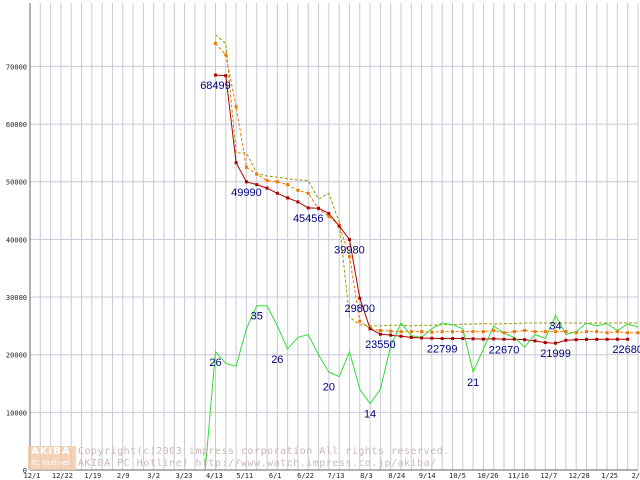  I want to click on data-label: 26, so click(215, 363).